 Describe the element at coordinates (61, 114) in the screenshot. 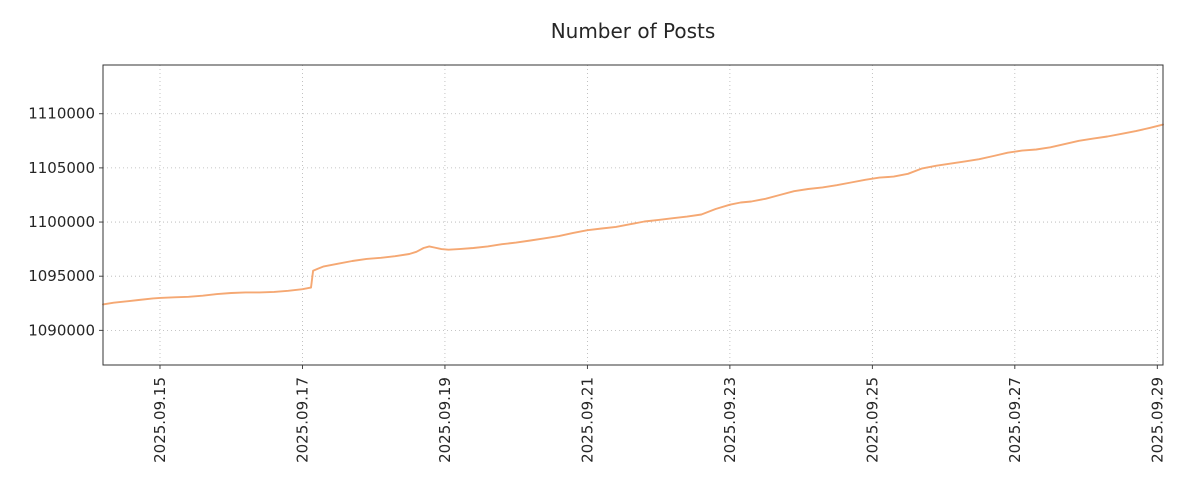

I see `y-tick-label: 1110000` at that location.